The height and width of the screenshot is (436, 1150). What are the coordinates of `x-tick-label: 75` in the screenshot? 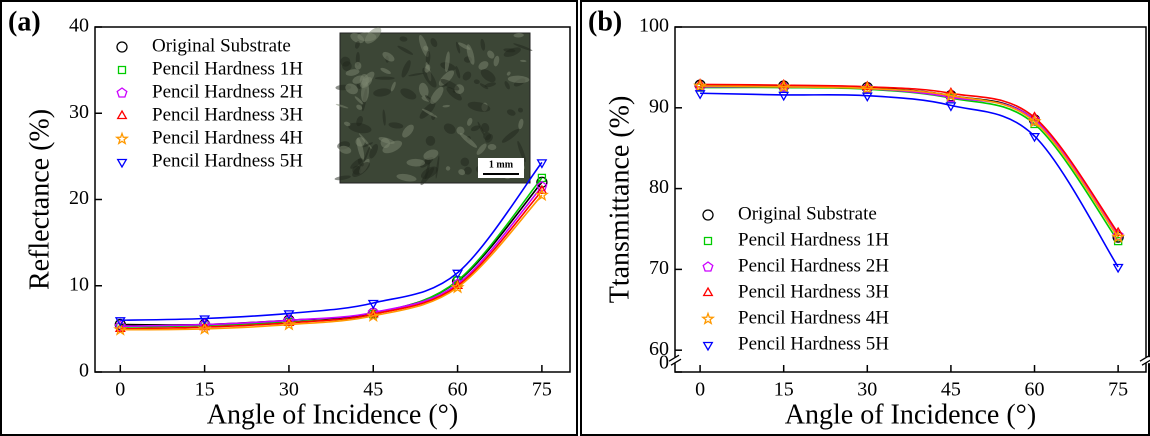 It's located at (1118, 390).